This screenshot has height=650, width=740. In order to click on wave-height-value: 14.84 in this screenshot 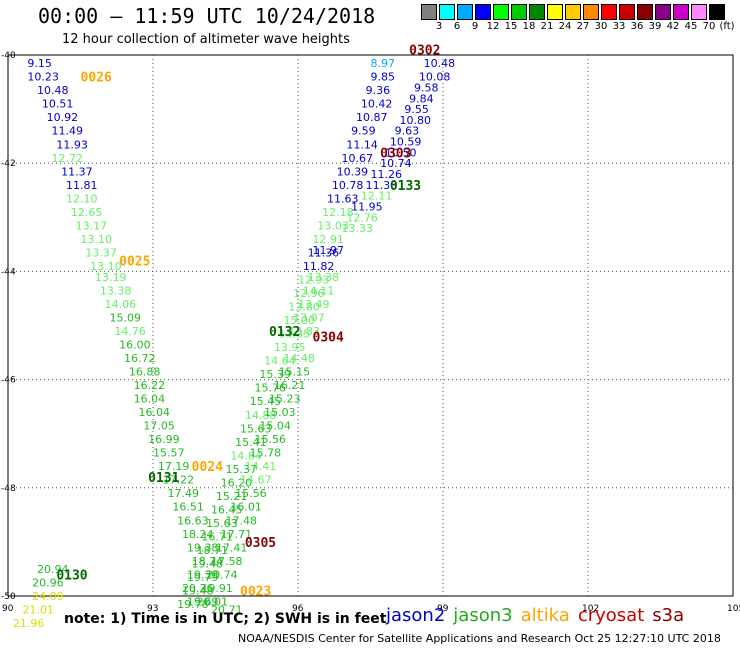, I will do `click(245, 455)`.